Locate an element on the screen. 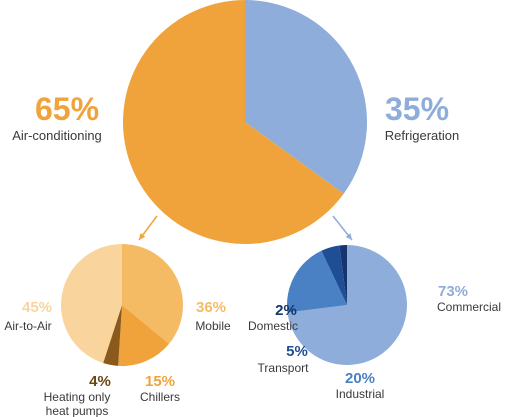  pie-slice-transport is located at coordinates (334, 275).